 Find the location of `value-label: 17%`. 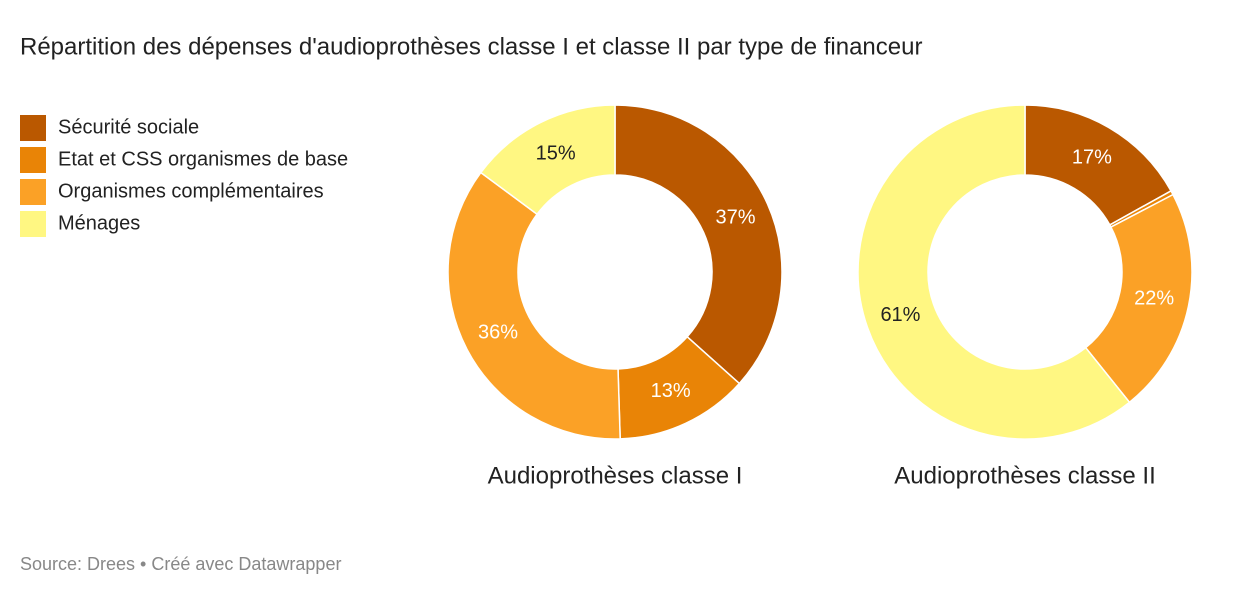

value-label: 17% is located at coordinates (1092, 158).